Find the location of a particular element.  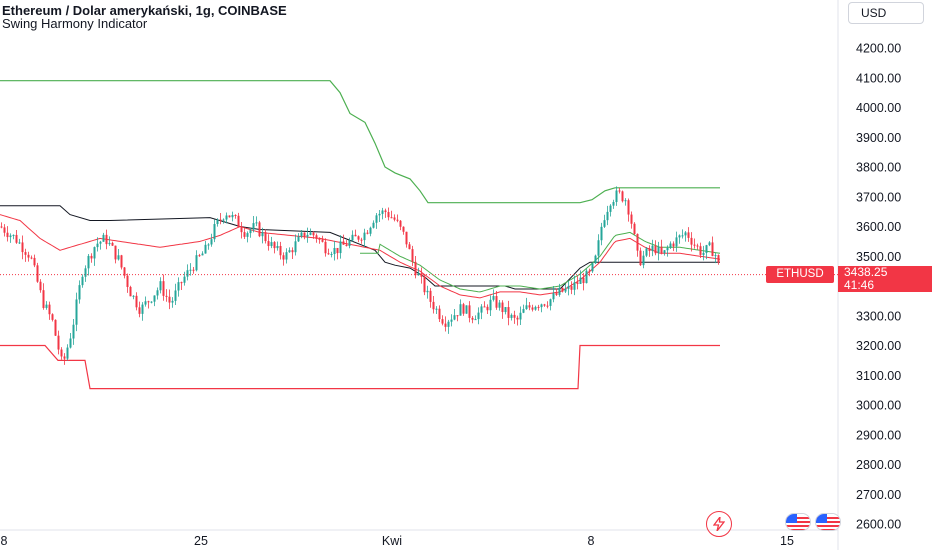

swing-line is located at coordinates (360, 256).